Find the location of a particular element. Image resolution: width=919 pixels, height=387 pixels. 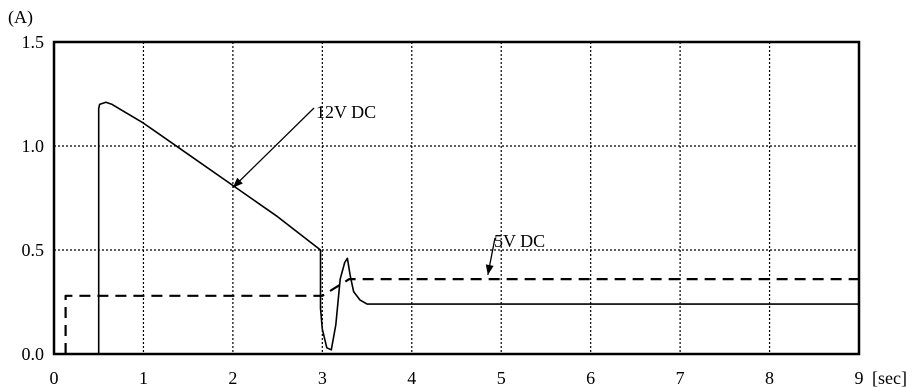

y-tick-label: 1.0 is located at coordinates (33, 146).